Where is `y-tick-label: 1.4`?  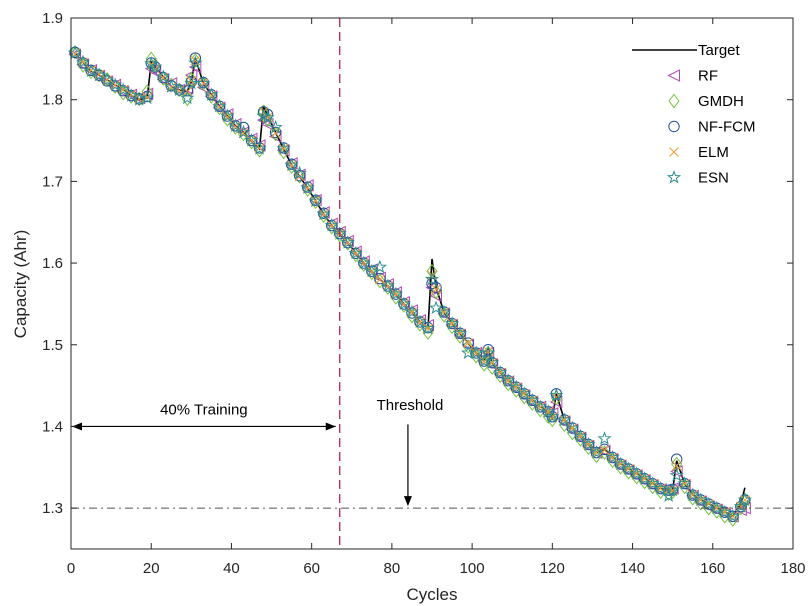
y-tick-label: 1.4 is located at coordinates (52, 426).